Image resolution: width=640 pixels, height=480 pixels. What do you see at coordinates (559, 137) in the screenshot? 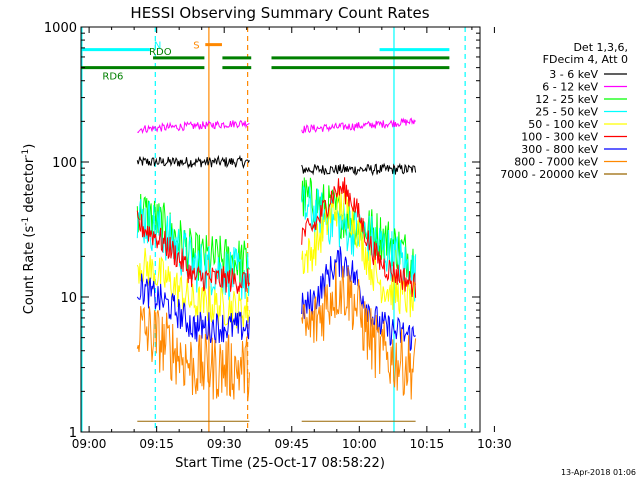
I see `legend-label-5: 100 - 300 keV` at bounding box center [559, 137].